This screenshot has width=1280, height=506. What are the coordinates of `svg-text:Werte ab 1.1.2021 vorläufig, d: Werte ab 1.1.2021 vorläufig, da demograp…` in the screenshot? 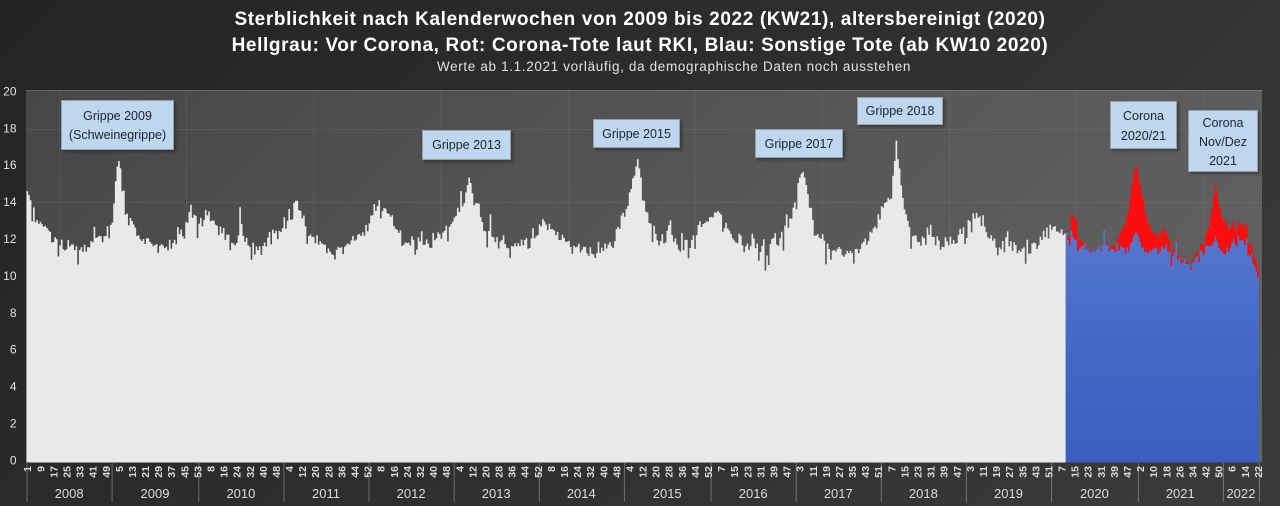 It's located at (674, 66).